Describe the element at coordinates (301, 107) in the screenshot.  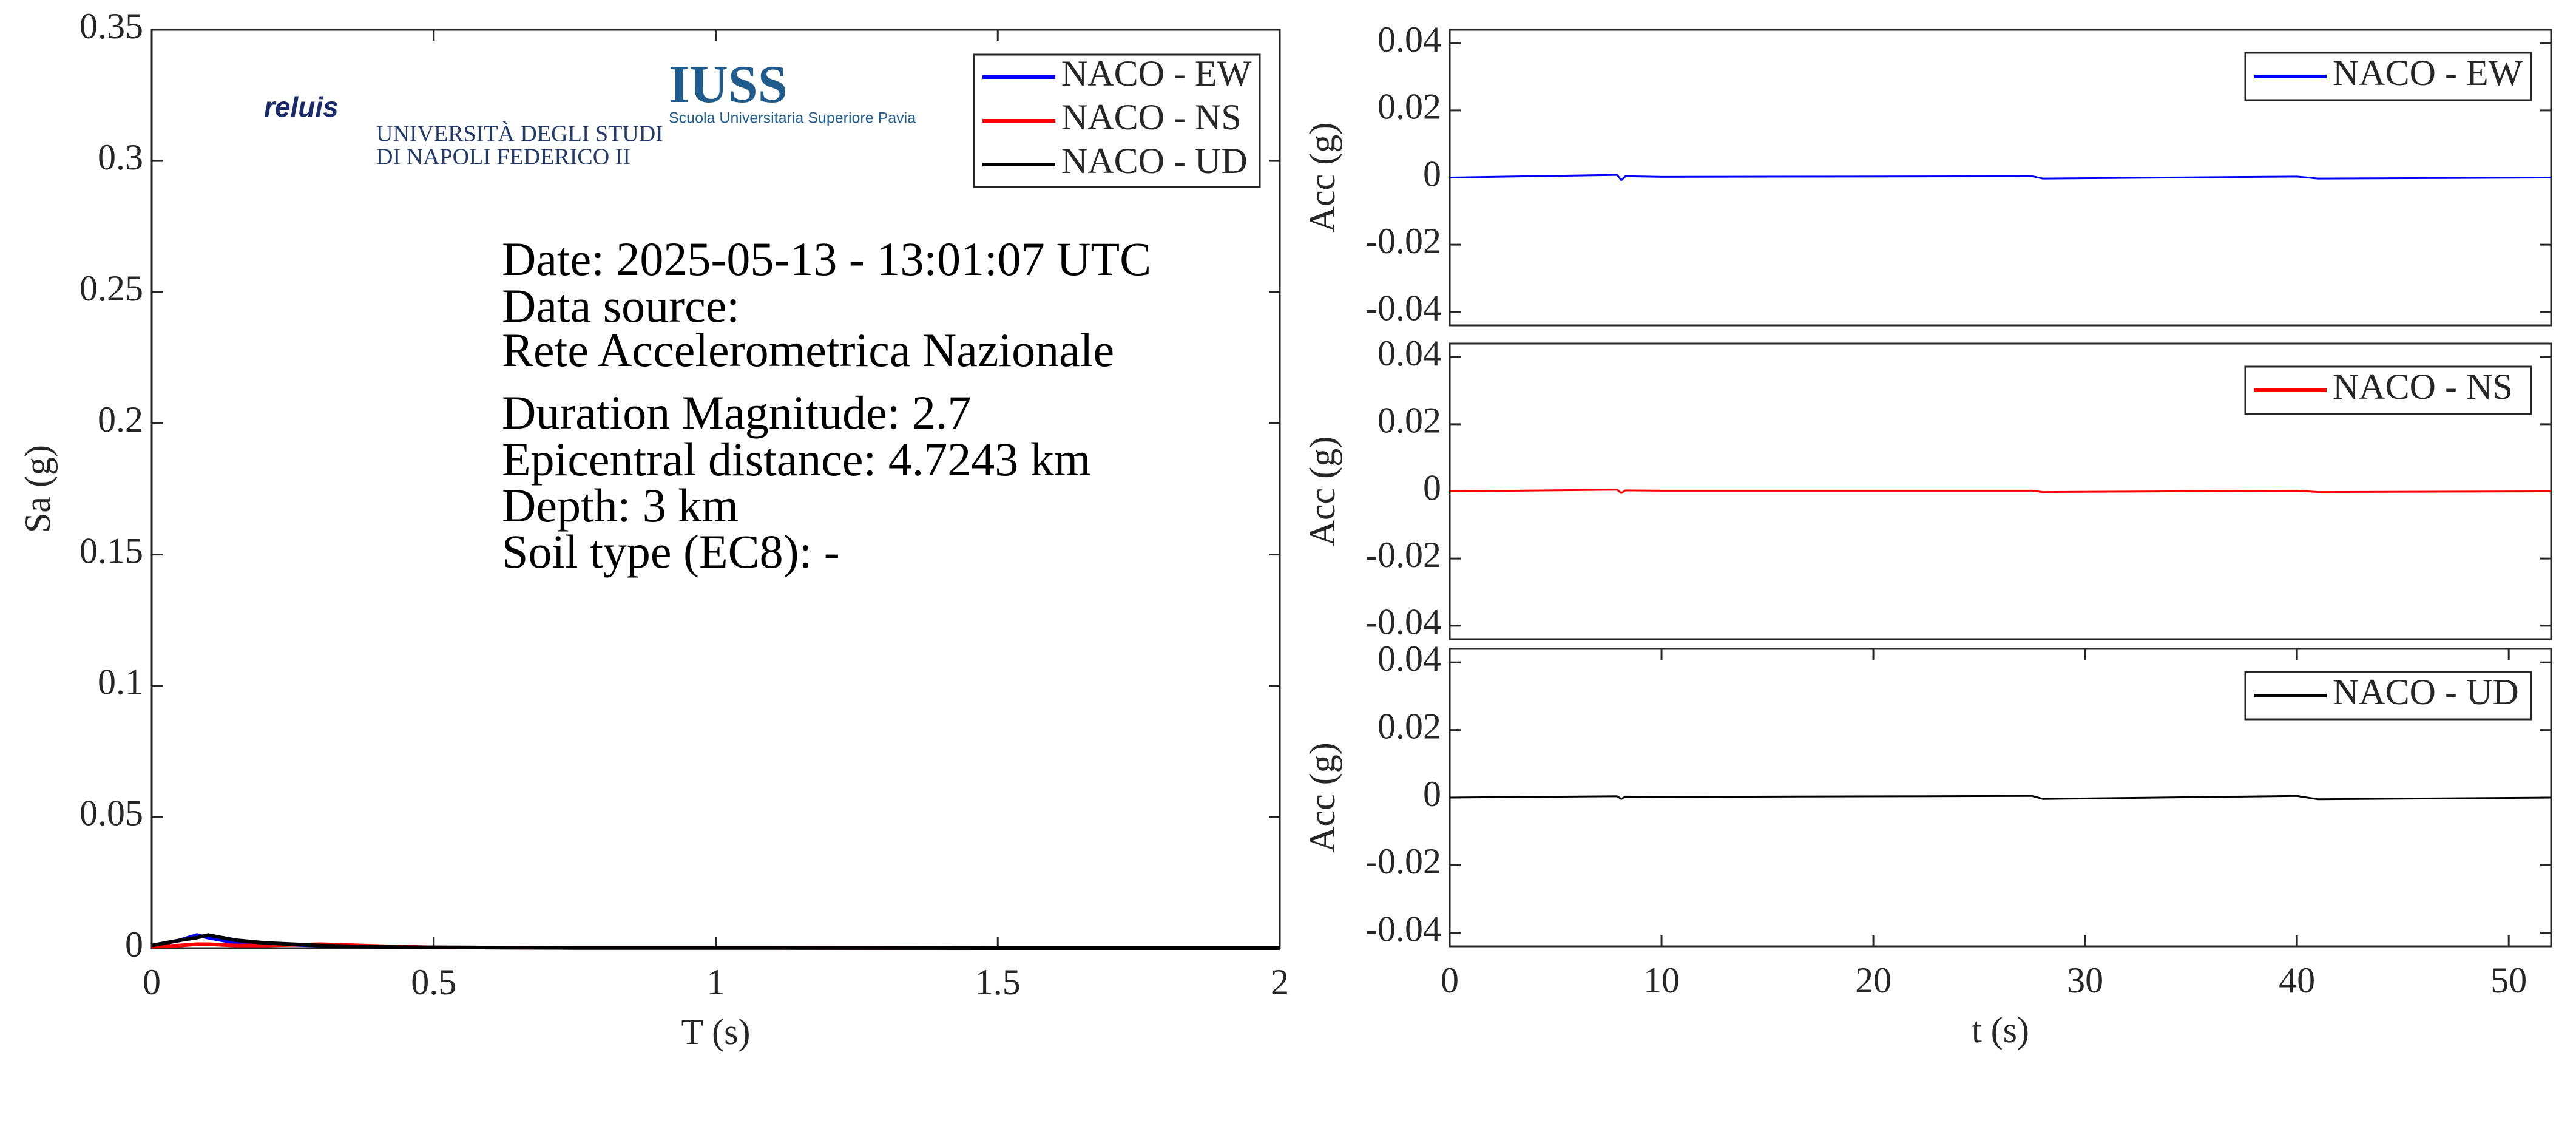
I see `logo-text: reluis` at that location.